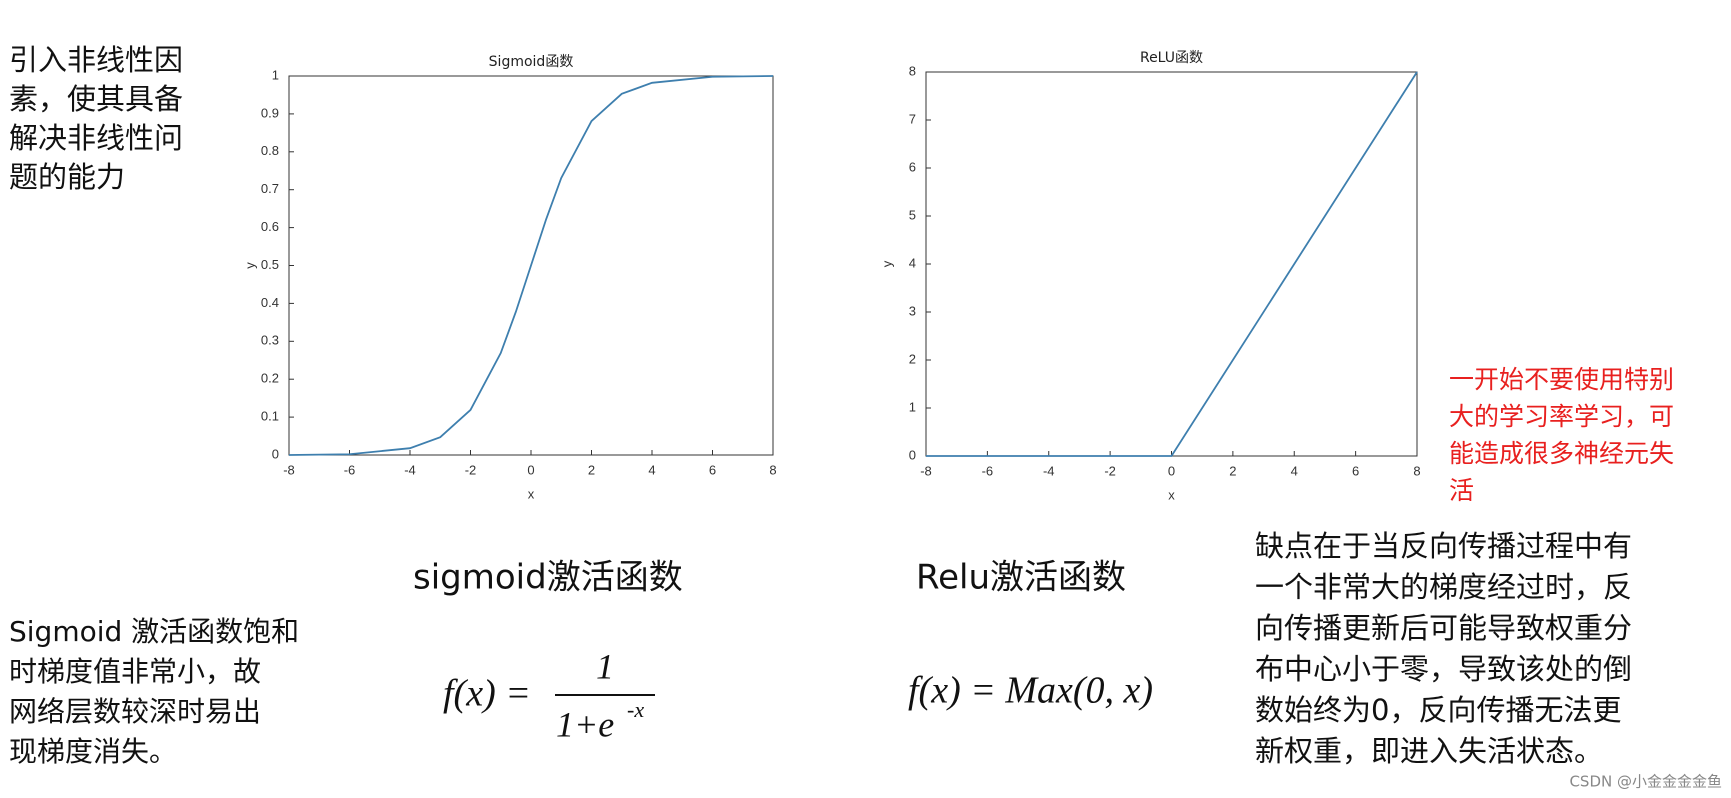 This screenshot has height=798, width=1731. Describe the element at coordinates (912, 70) in the screenshot. I see `y-tick-label: 8` at that location.